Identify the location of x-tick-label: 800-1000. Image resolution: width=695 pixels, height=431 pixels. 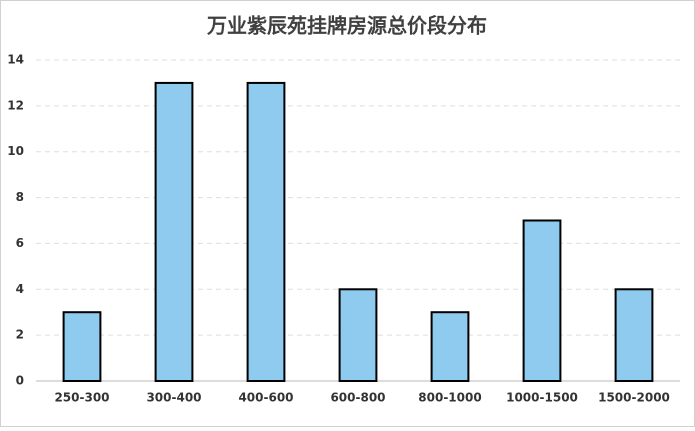
(449, 398).